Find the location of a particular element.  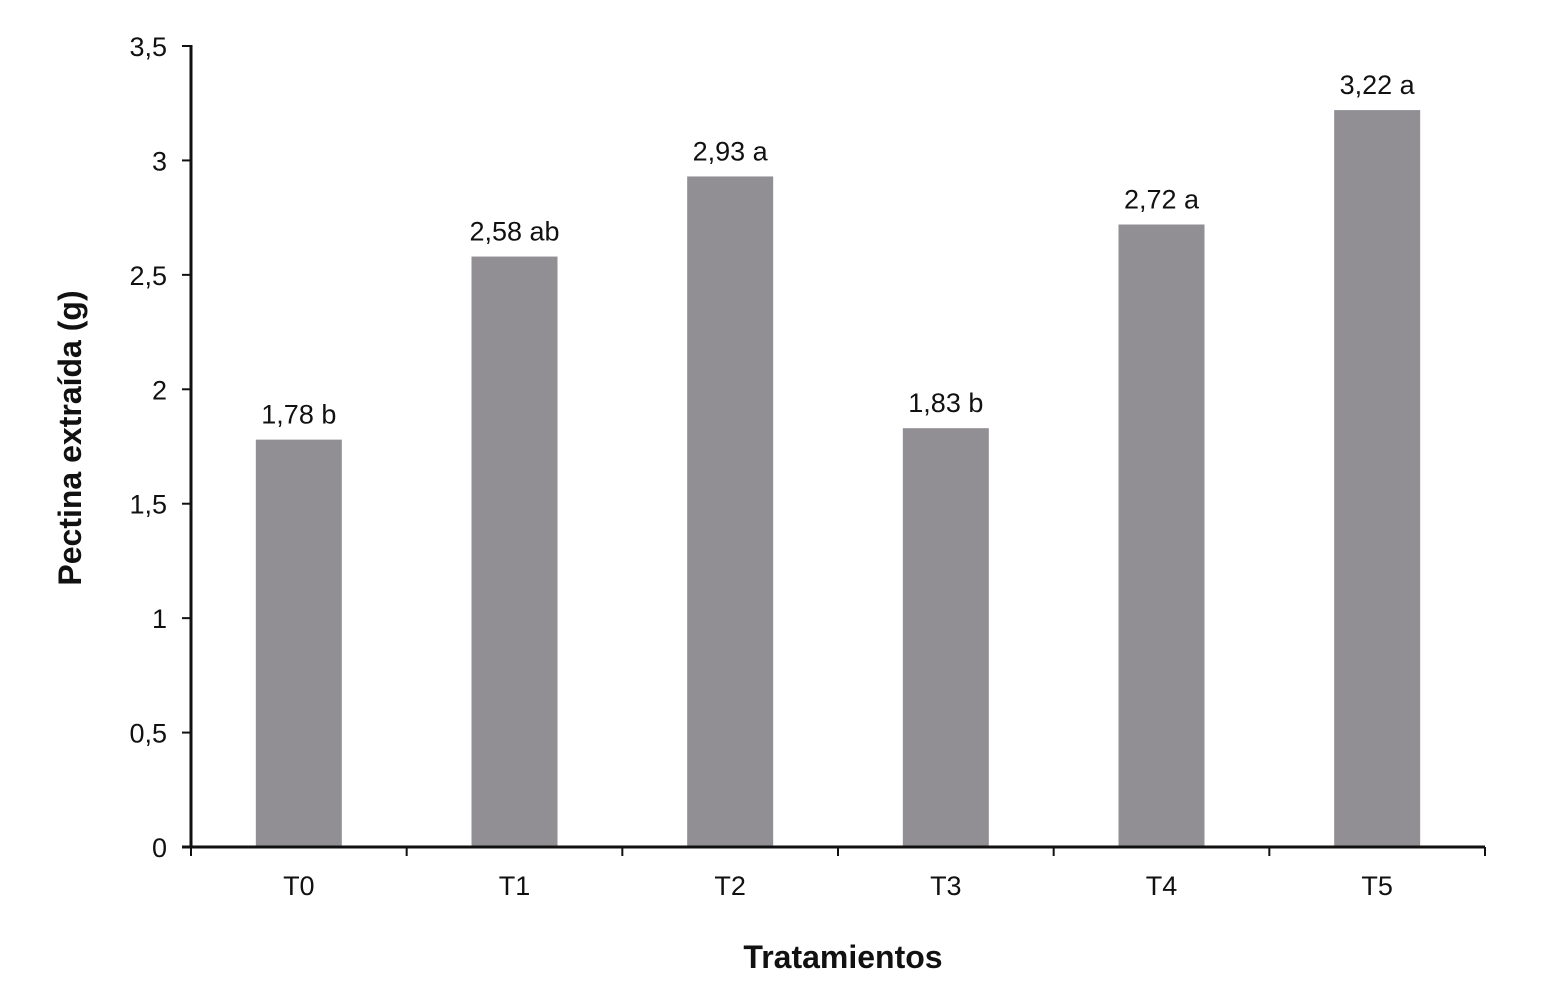

bar-T2 is located at coordinates (730, 511).